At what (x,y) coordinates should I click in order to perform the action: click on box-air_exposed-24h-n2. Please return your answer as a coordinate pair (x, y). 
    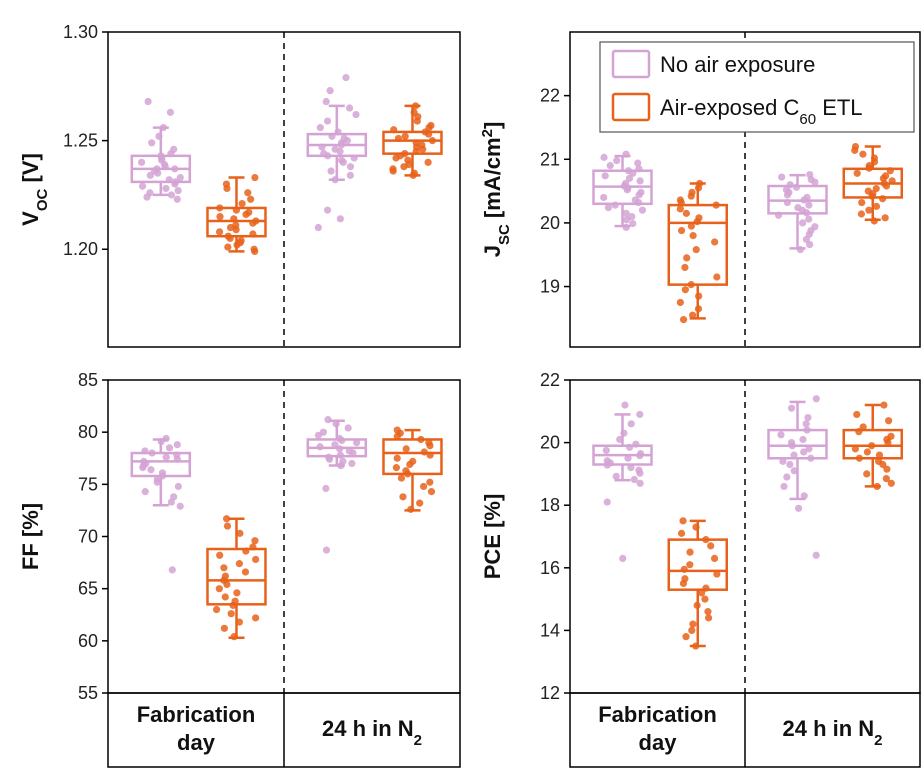
    Looking at the image, I should click on (872, 446).